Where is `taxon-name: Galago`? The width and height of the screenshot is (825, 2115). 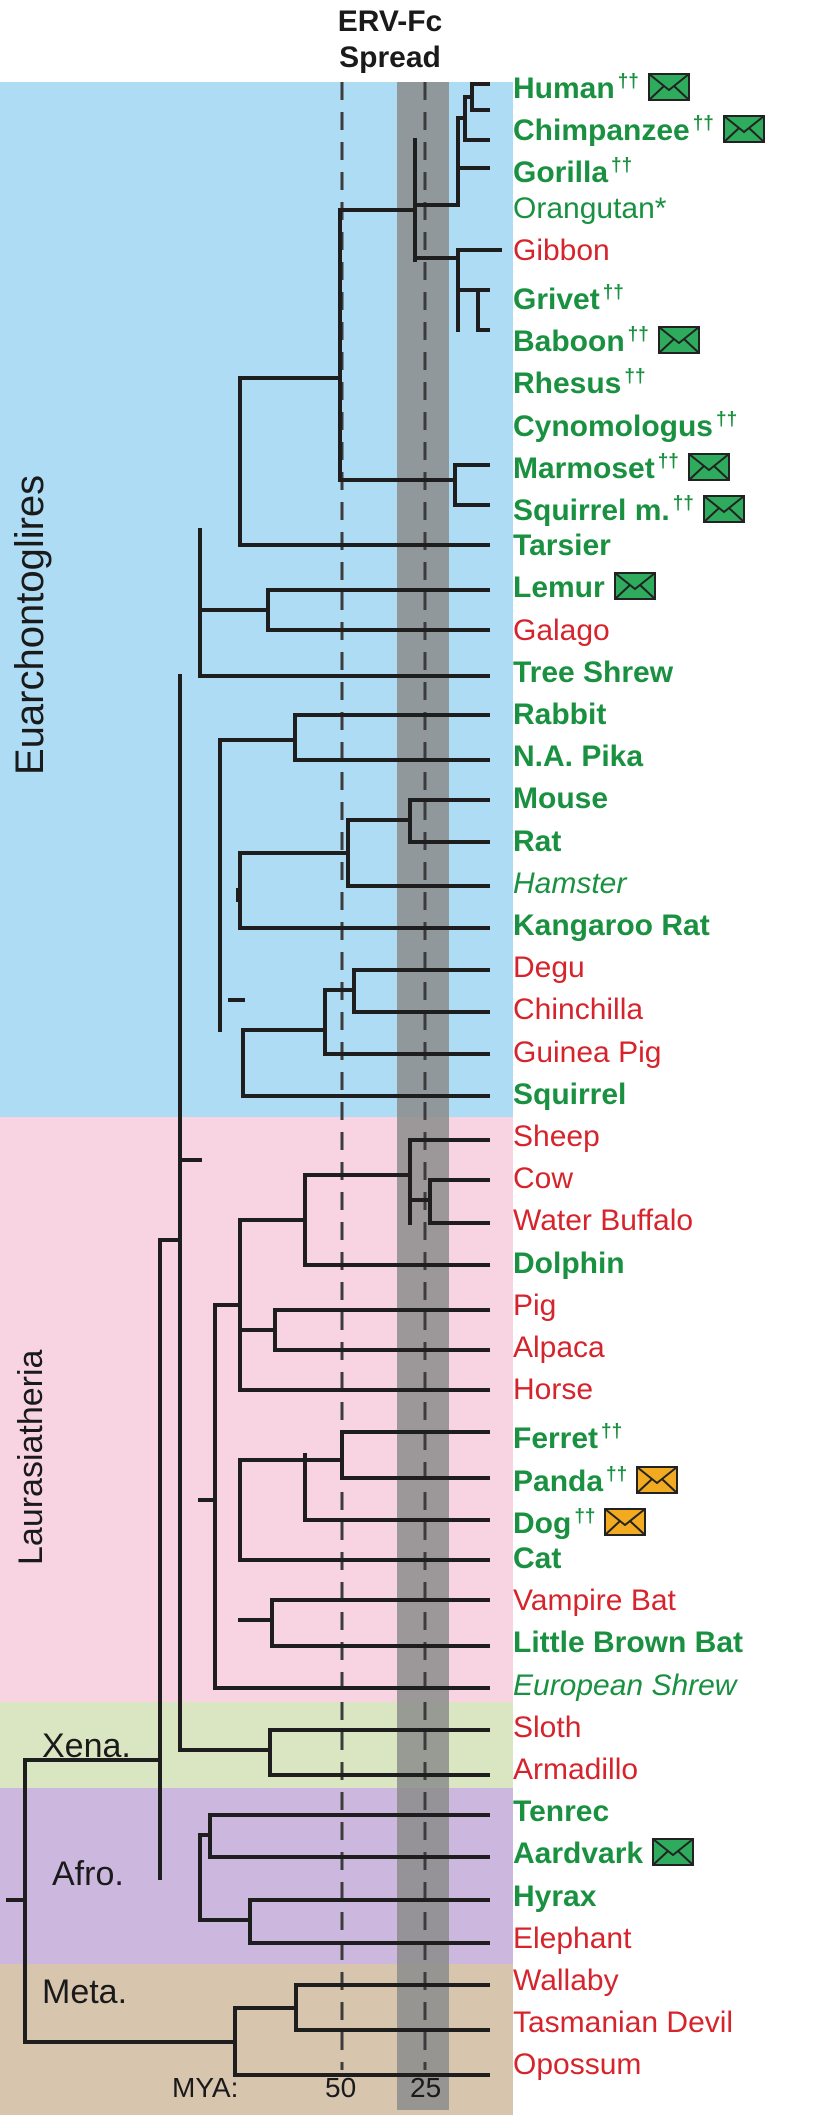 taxon-name: Galago is located at coordinates (561, 630).